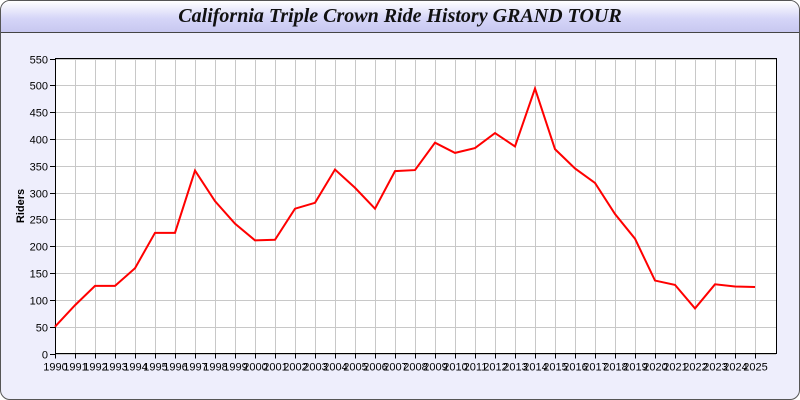 The height and width of the screenshot is (400, 800). Describe the element at coordinates (55, 368) in the screenshot. I see `x-tick-label: 1990` at that location.